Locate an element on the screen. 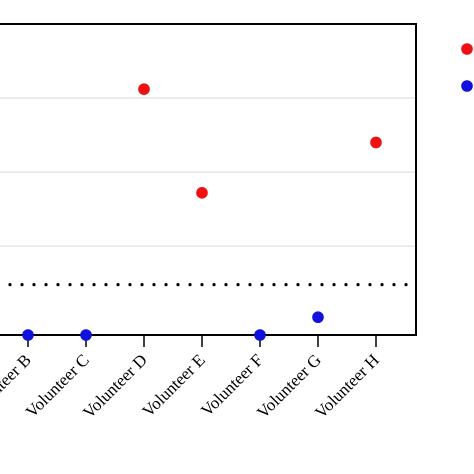 The image size is (474, 474). legend is located at coordinates (467, 67).